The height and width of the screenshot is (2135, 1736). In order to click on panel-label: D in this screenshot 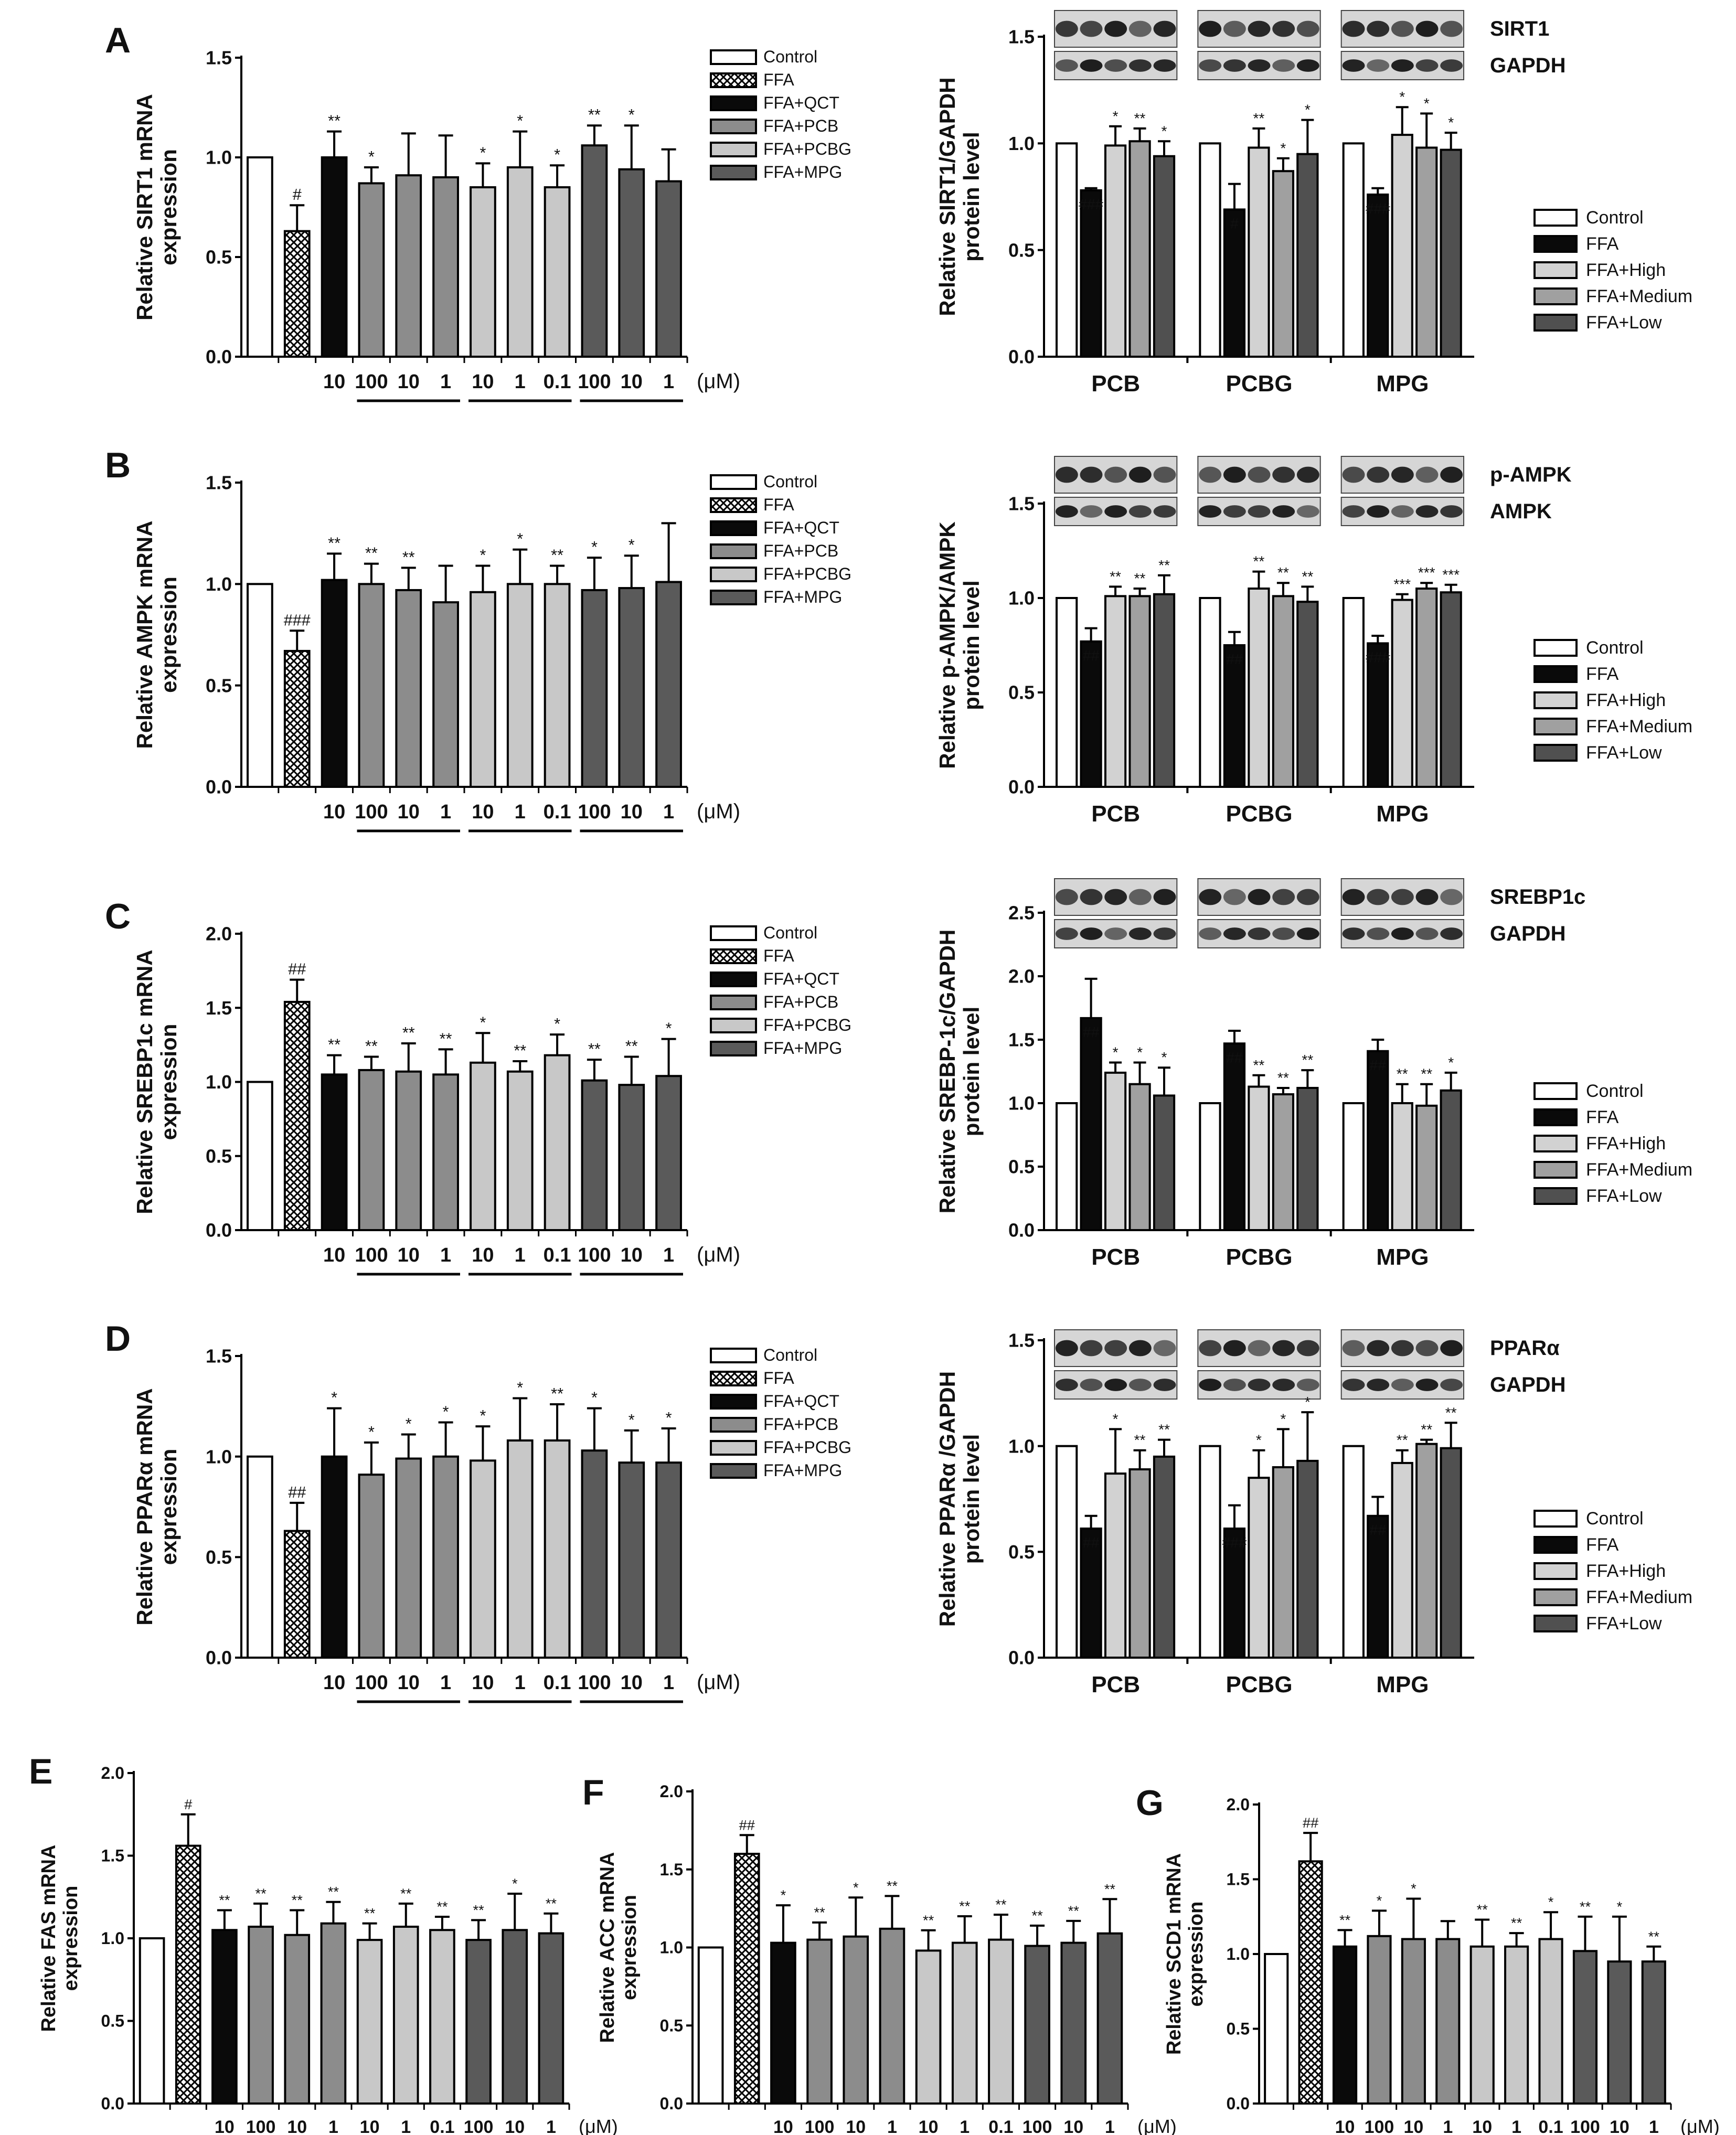, I will do `click(118, 1339)`.